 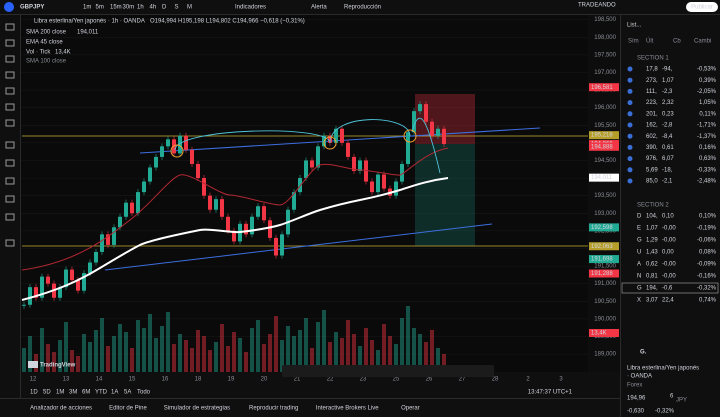 What do you see at coordinates (73, 393) in the screenshot?
I see `range-button: 3M` at bounding box center [73, 393].